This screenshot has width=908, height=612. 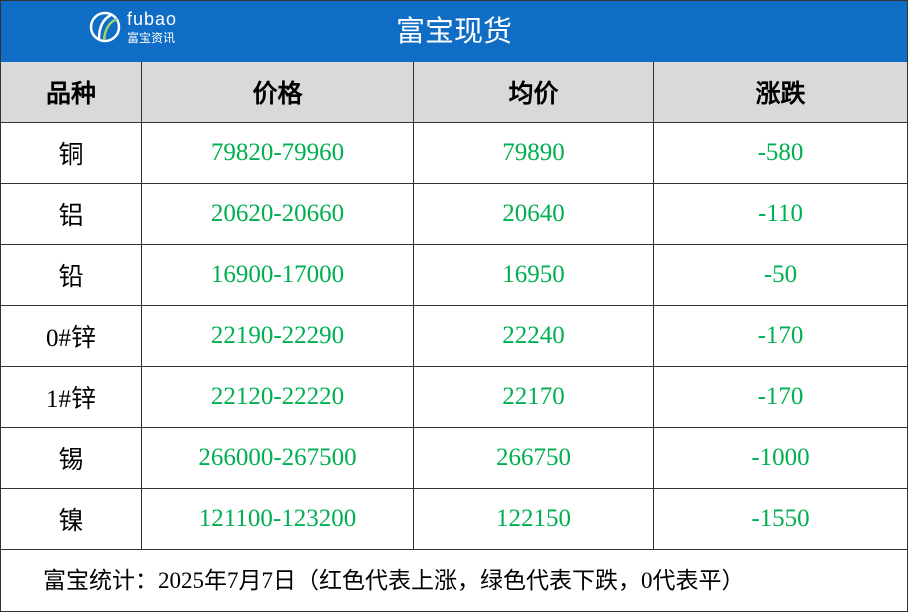 What do you see at coordinates (780, 458) in the screenshot?
I see `table-cell: -1000` at bounding box center [780, 458].